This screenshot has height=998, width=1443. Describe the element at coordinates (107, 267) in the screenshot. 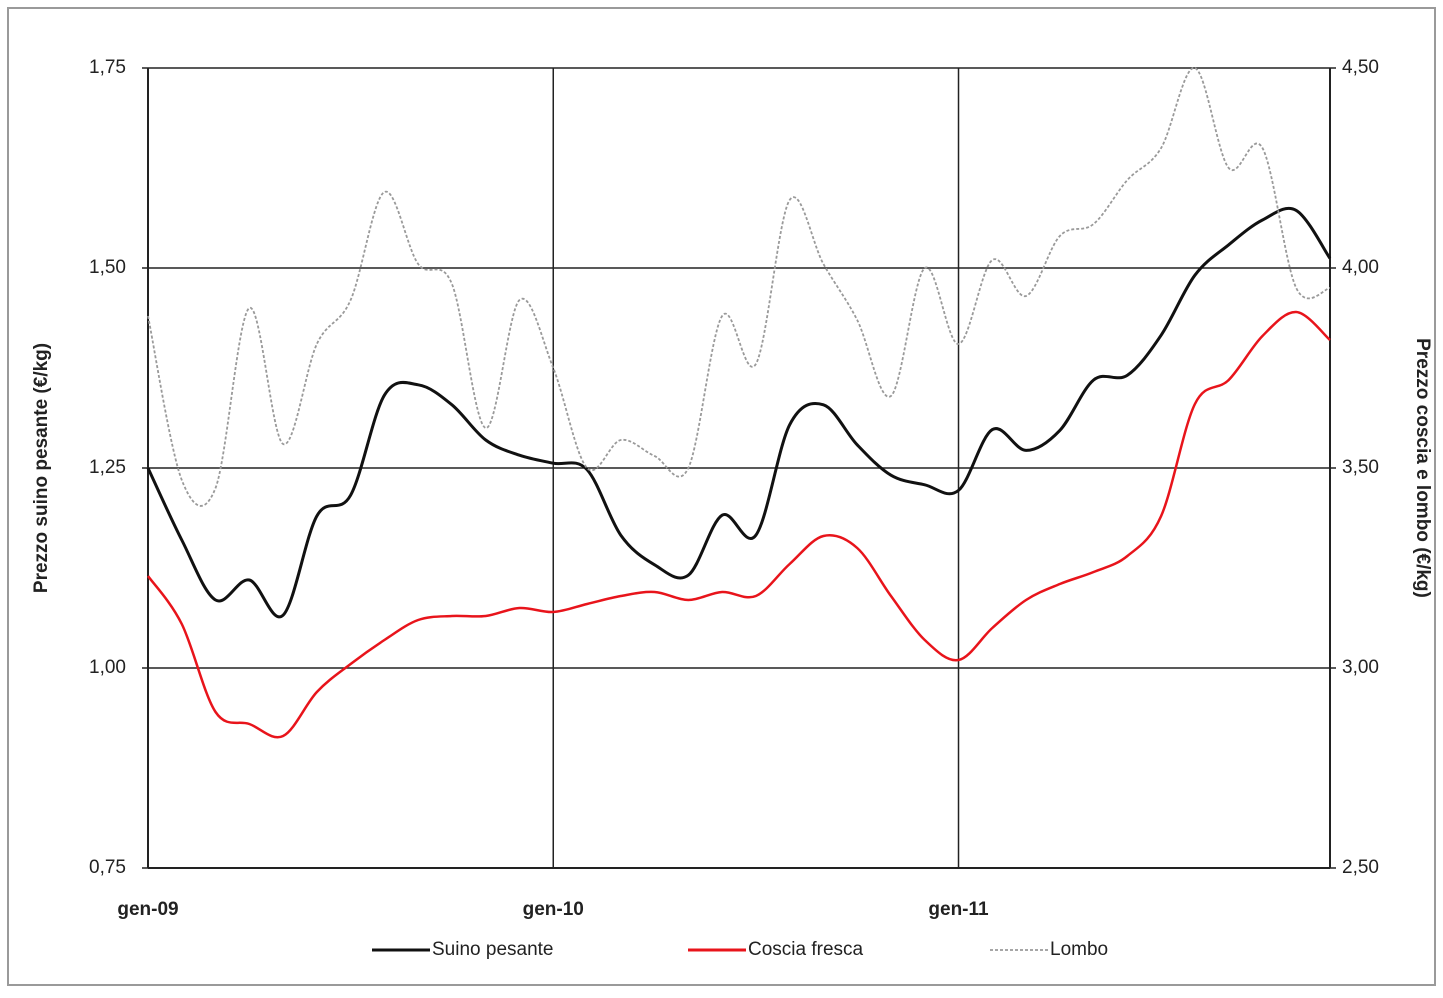

I see `y-tick-label: 1,50` at that location.